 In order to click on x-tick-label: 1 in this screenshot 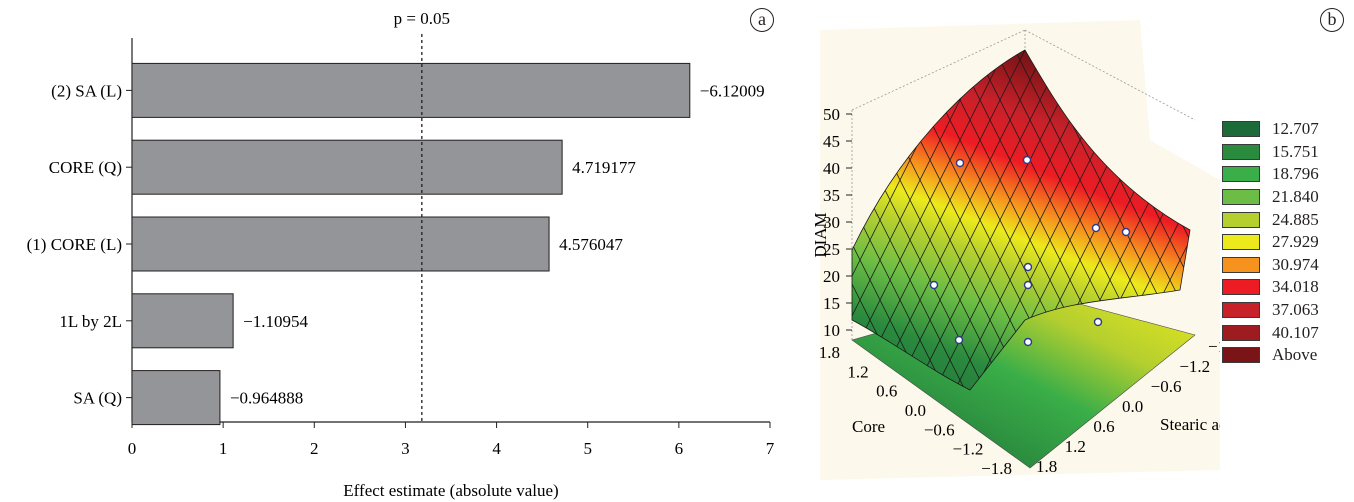, I will do `click(223, 448)`.